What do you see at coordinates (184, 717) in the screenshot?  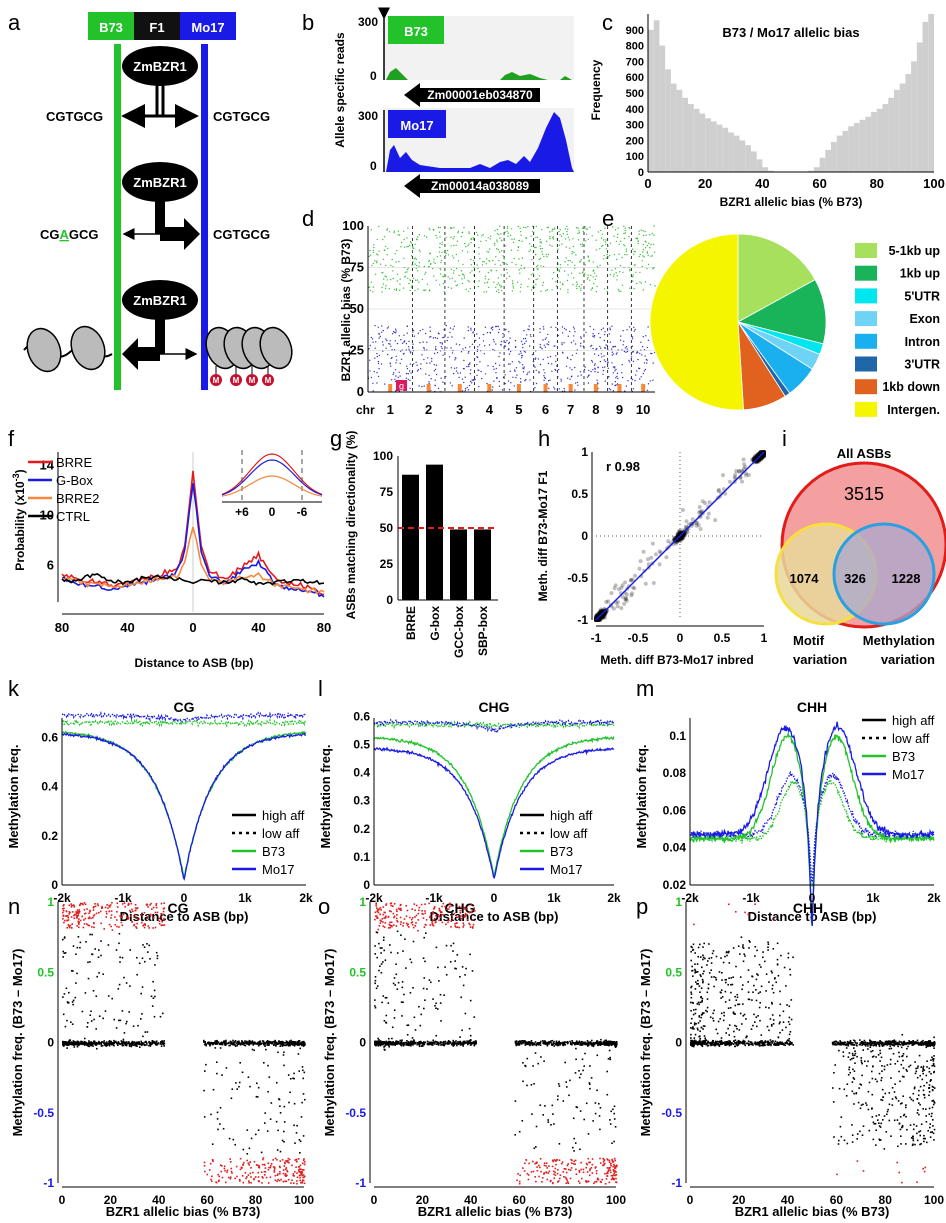 I see `panel-k-line` at bounding box center [184, 717].